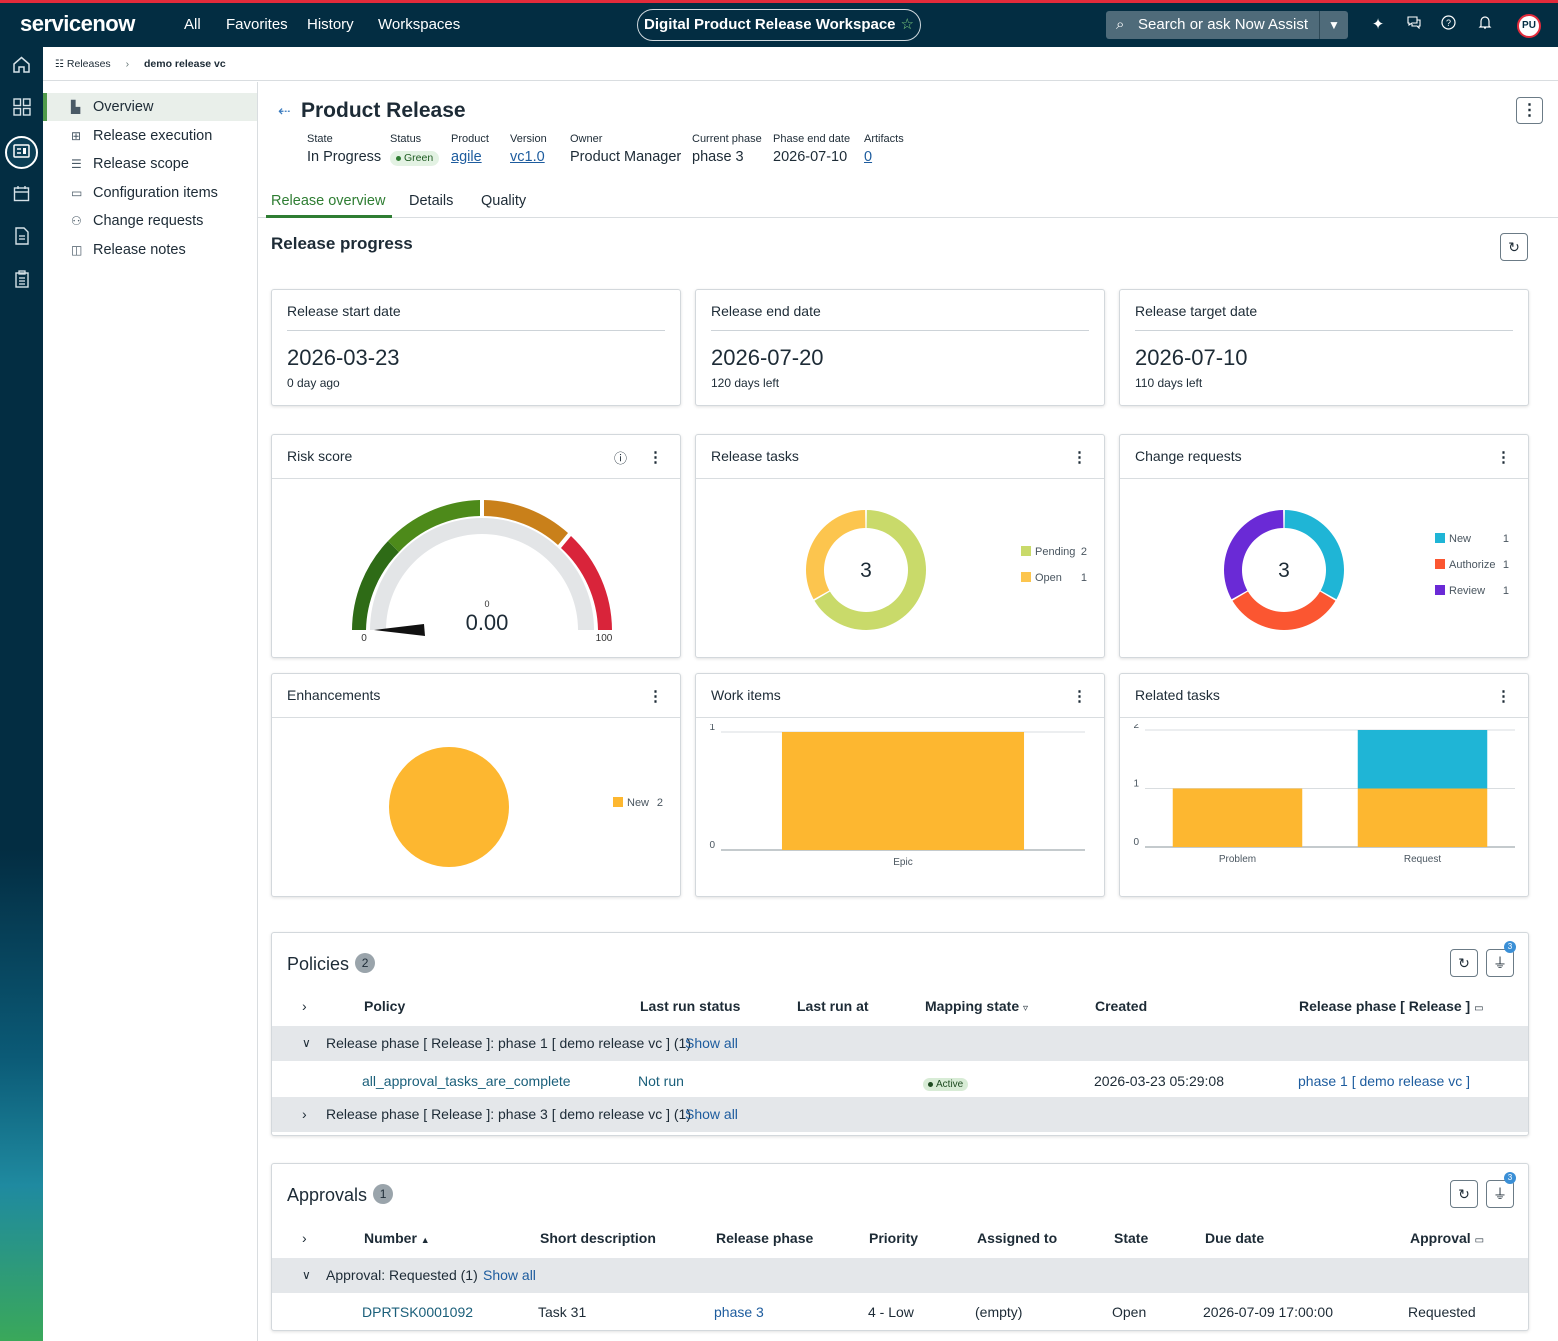 This screenshot has width=1558, height=1341. I want to click on column-header-assigned-to: Assigned to, so click(1017, 1238).